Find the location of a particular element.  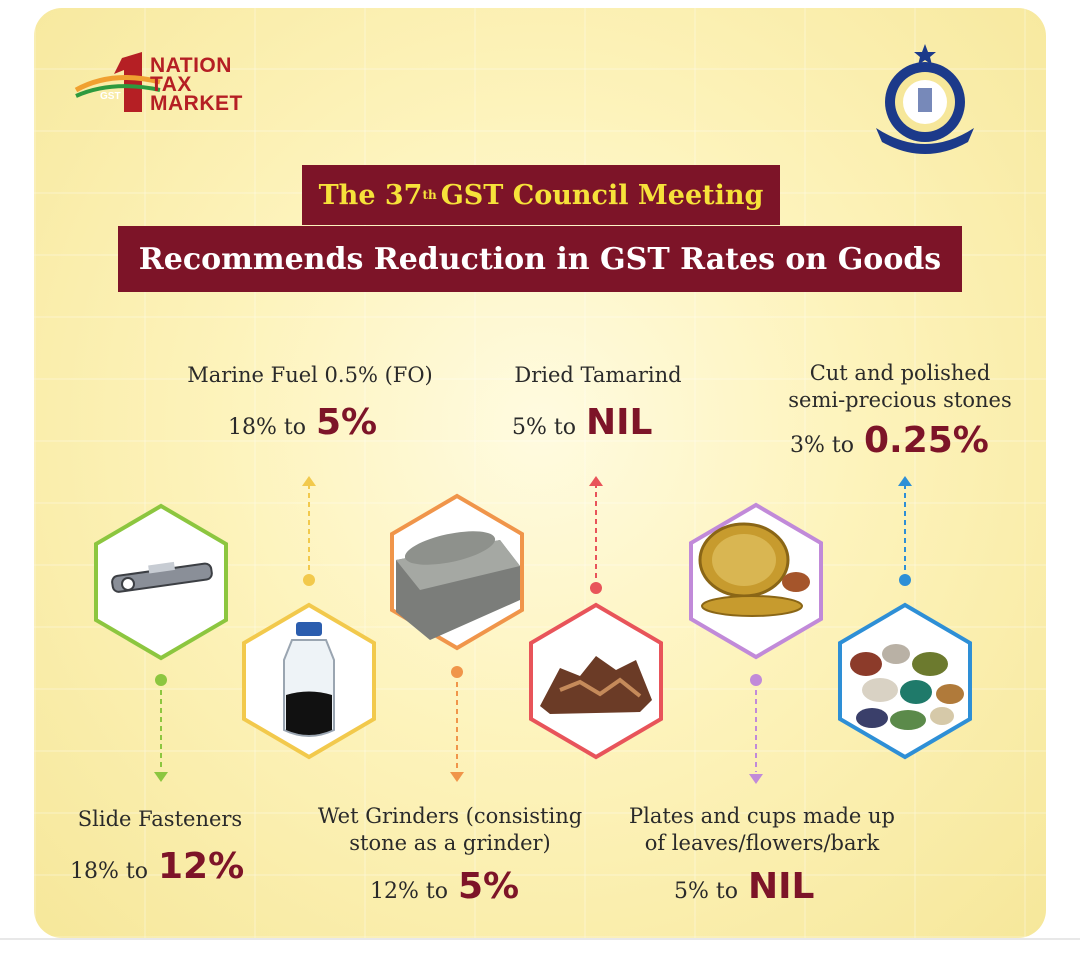

wet-grinders-hexagon is located at coordinates (457, 572).